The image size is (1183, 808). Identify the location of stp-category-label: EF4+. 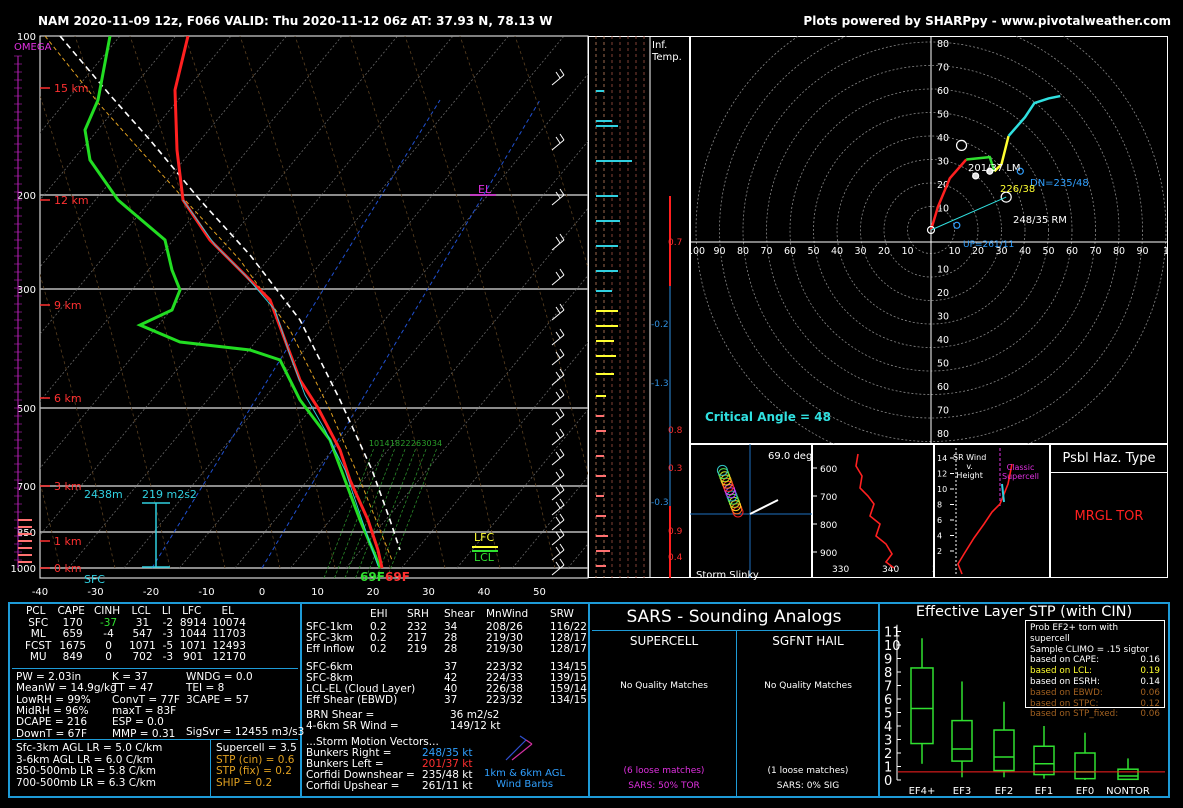
(922, 791).